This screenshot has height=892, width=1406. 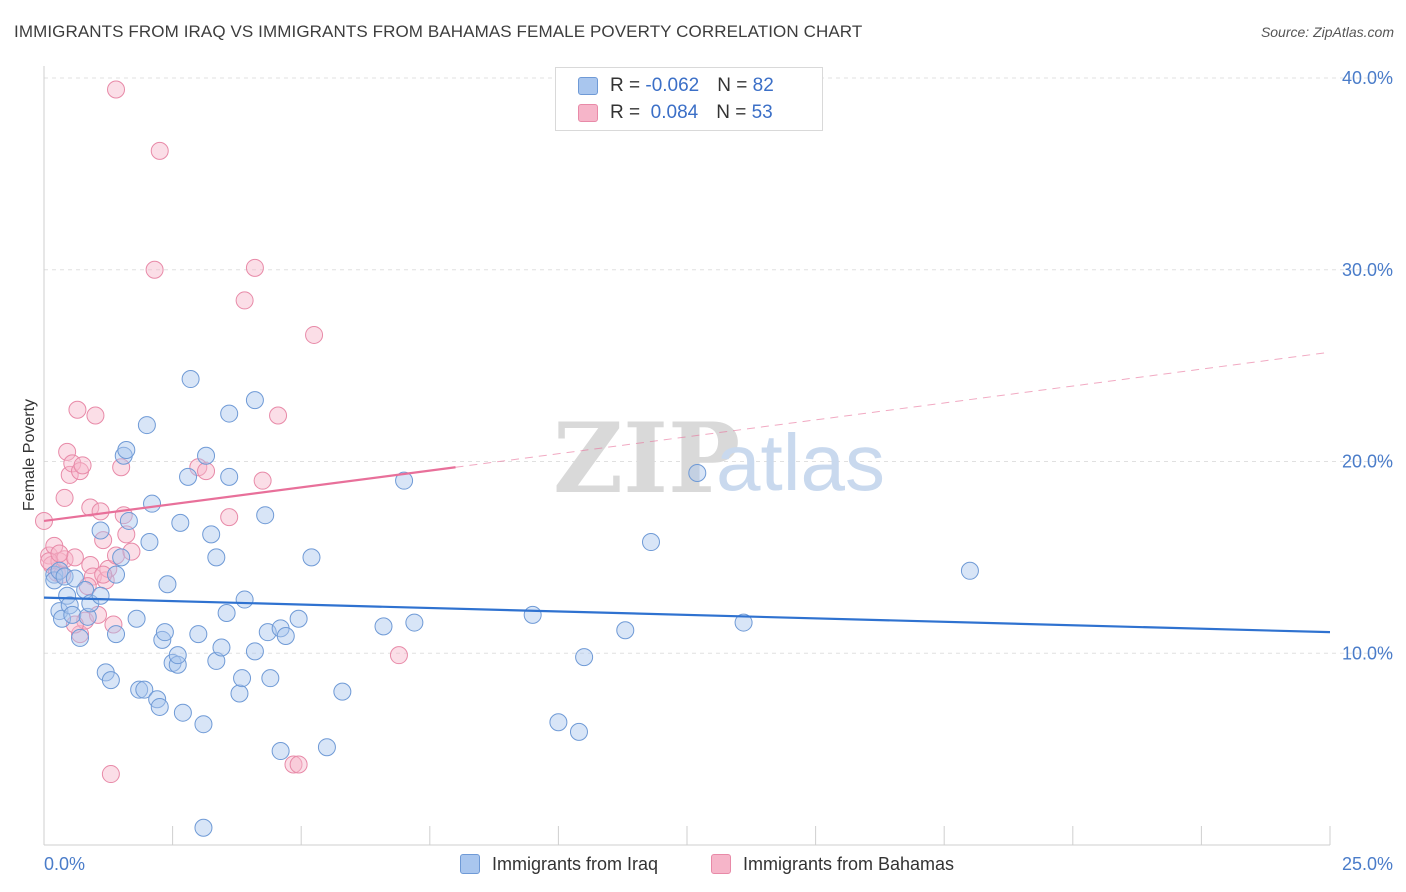 I want to click on iraq-n-value: 82, so click(x=763, y=85).